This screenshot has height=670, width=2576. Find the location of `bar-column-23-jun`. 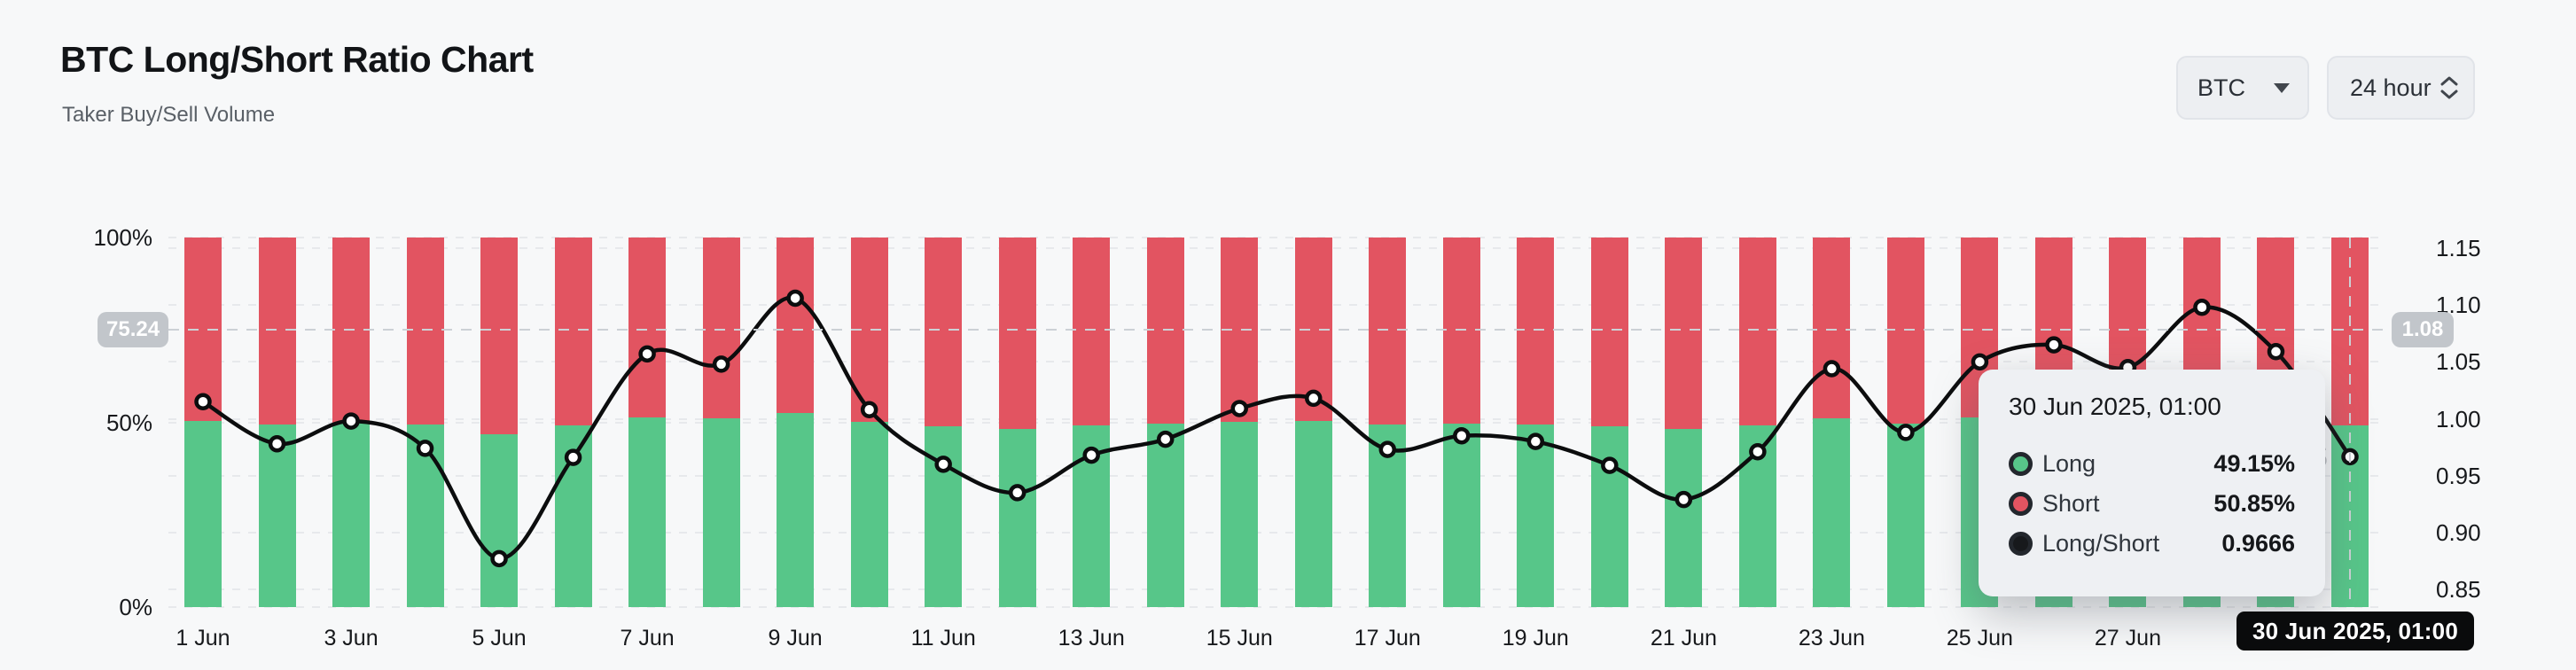

bar-column-23-jun is located at coordinates (1832, 423).